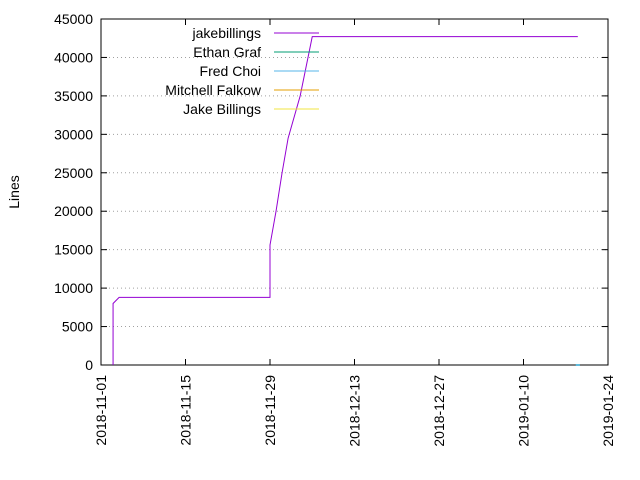 The width and height of the screenshot is (640, 480). What do you see at coordinates (439, 411) in the screenshot?
I see `x-tick-label: 2018-12-27` at bounding box center [439, 411].